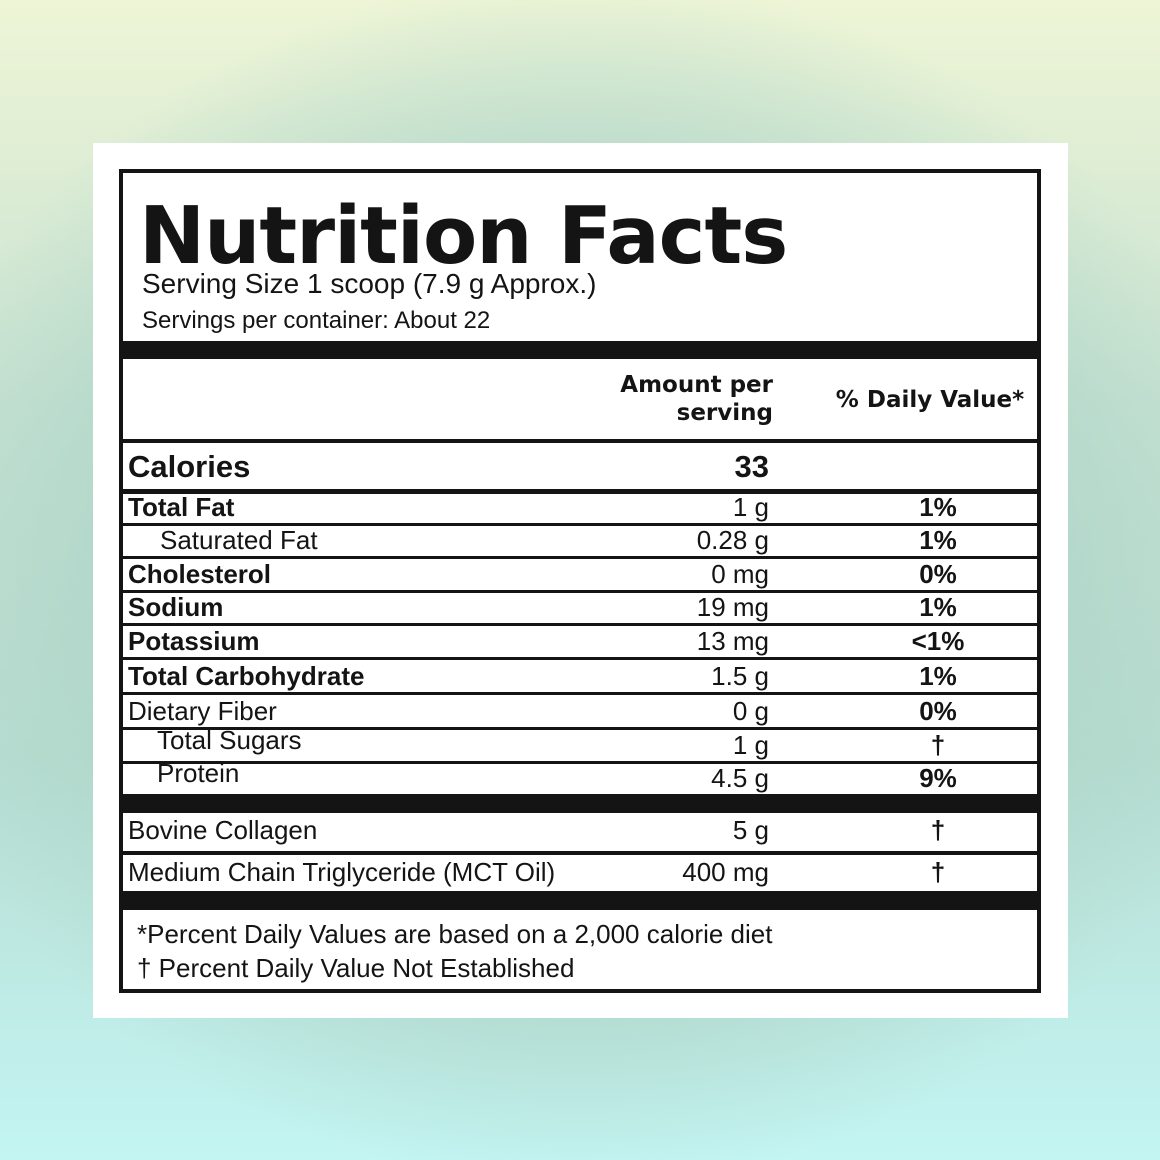 The width and height of the screenshot is (1160, 1160). I want to click on nutrient-row-cholesterol: Cholesterol 0 mg 0%, so click(580, 574).